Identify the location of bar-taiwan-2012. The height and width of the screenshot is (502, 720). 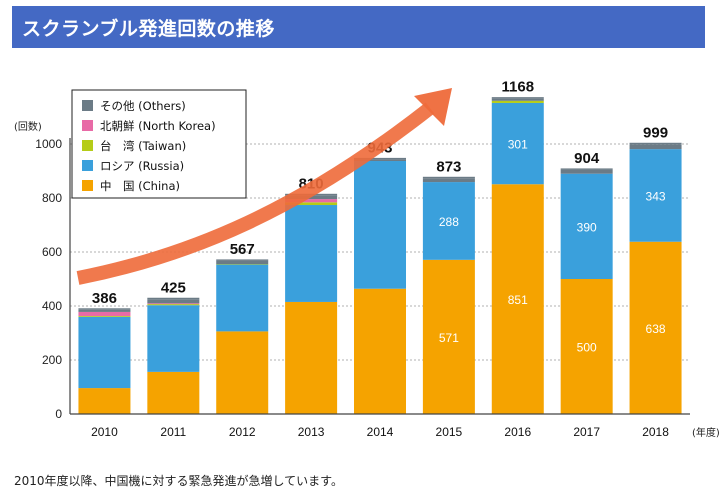
(242, 264).